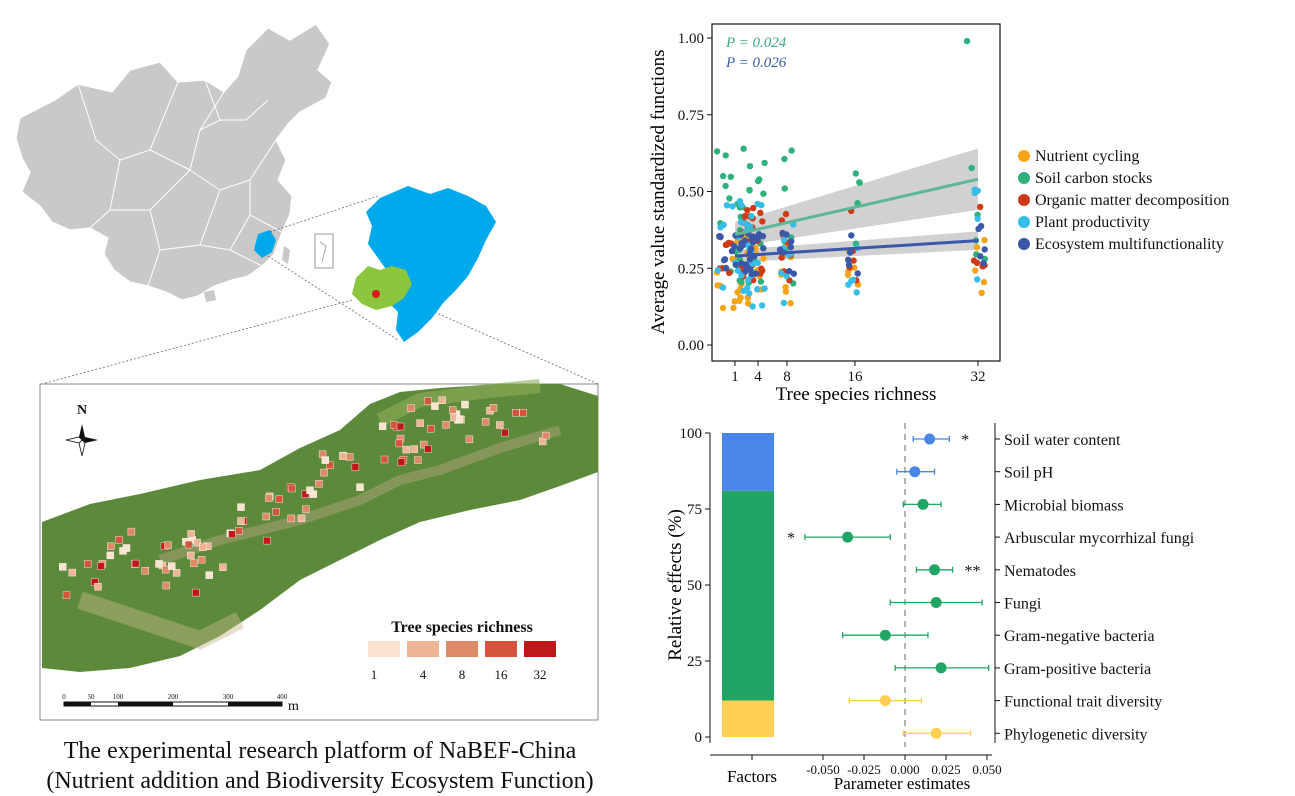 The height and width of the screenshot is (796, 1295). I want to click on hainan-island, so click(210, 296).